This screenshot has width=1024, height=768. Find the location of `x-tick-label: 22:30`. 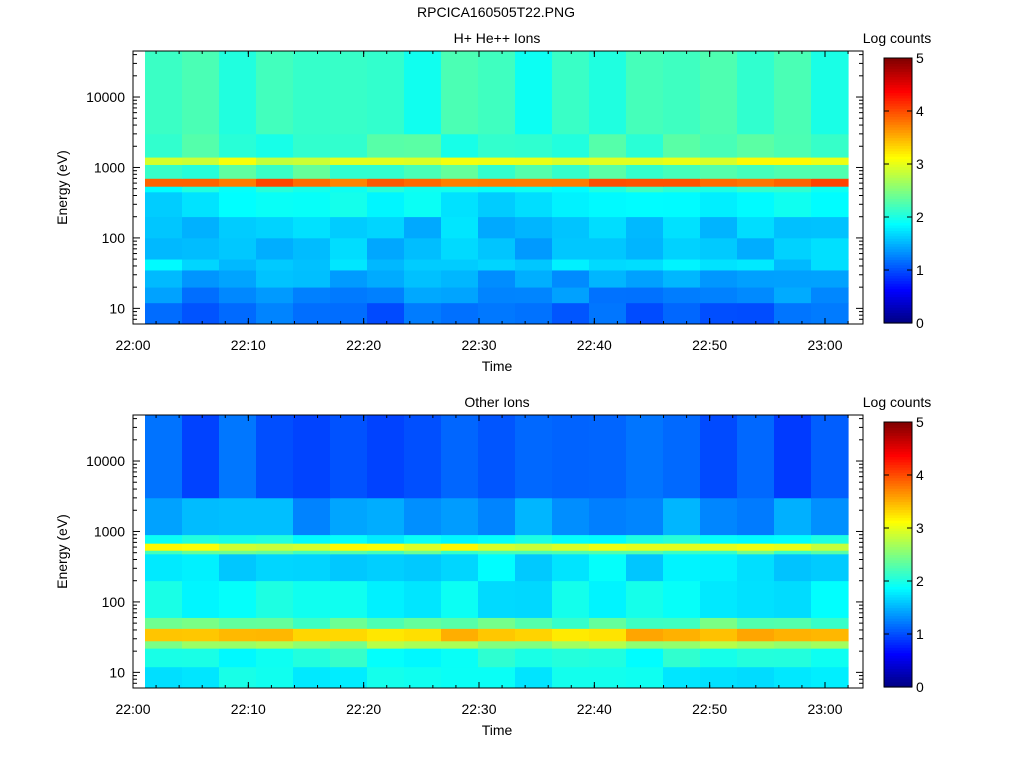

x-tick-label: 22:30 is located at coordinates (478, 709).